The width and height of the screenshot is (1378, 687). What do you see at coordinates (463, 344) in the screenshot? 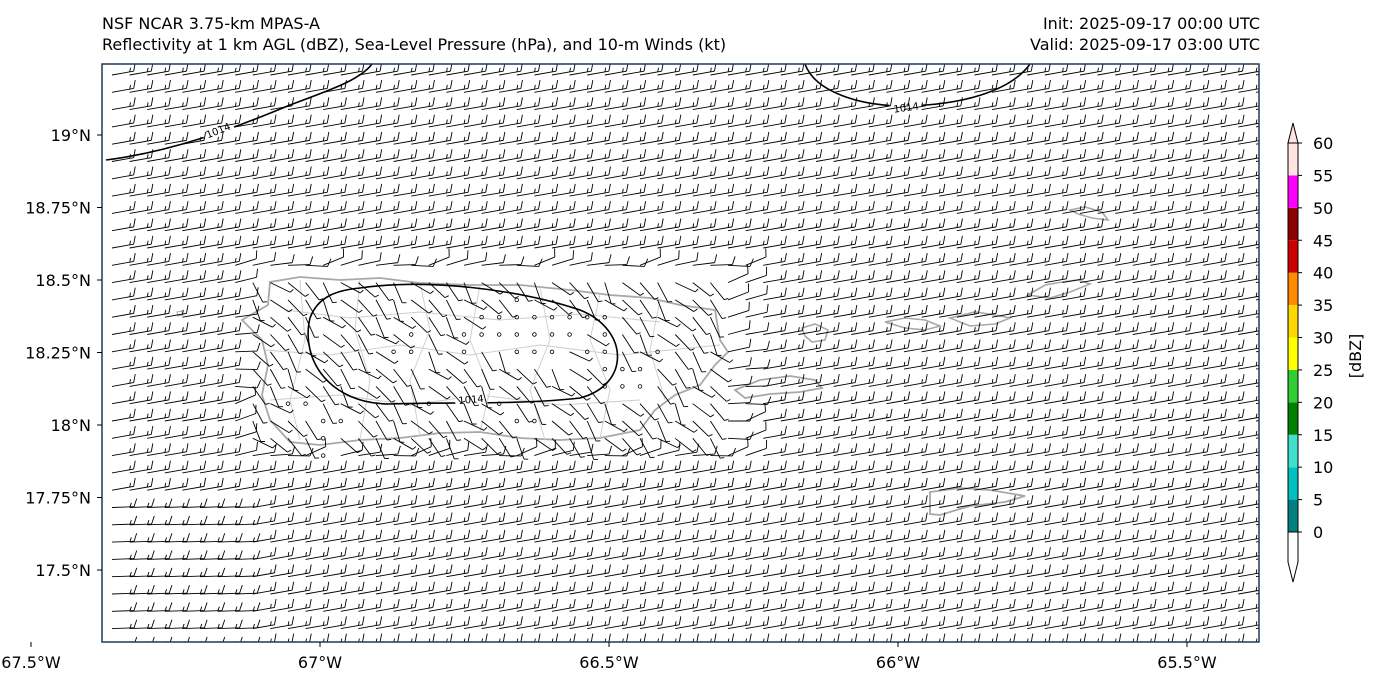
I see `isobar-puerto-rico` at bounding box center [463, 344].